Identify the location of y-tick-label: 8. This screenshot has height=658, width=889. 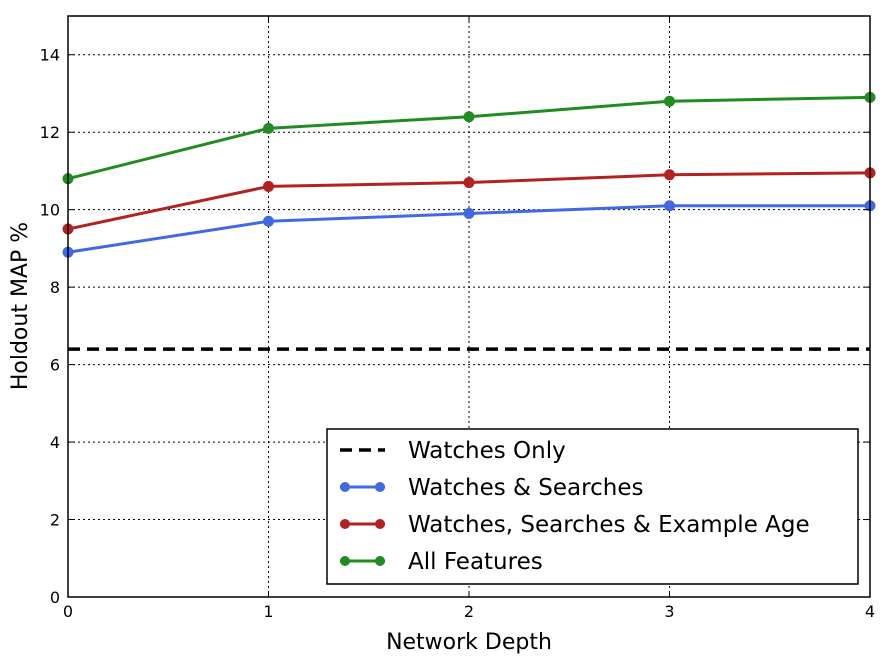
(55, 287).